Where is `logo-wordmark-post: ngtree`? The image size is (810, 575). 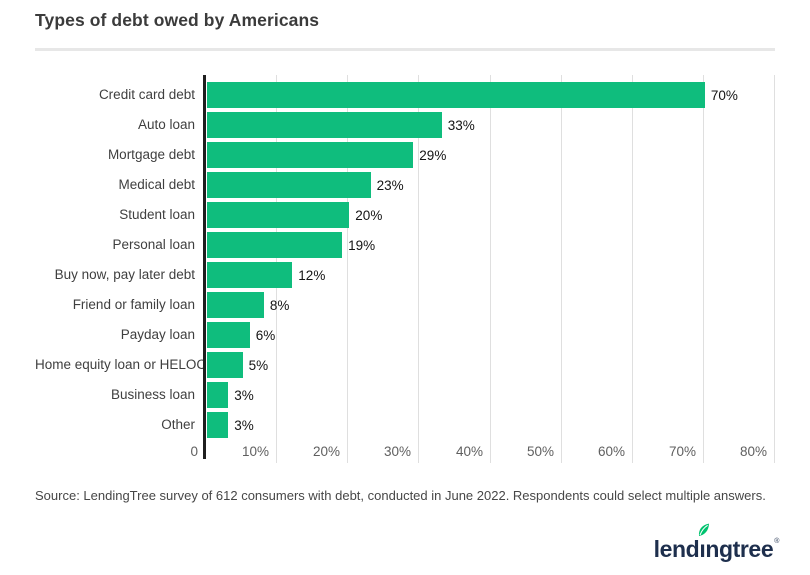
logo-wordmark-post: ngtree is located at coordinates (739, 549).